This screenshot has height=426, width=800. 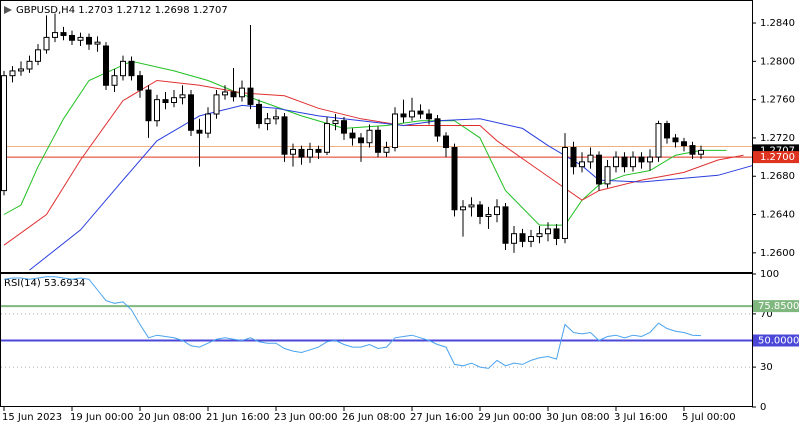 What do you see at coordinates (374, 417) in the screenshot?
I see `x-tick-label: 26 Jun 08:00` at bounding box center [374, 417].